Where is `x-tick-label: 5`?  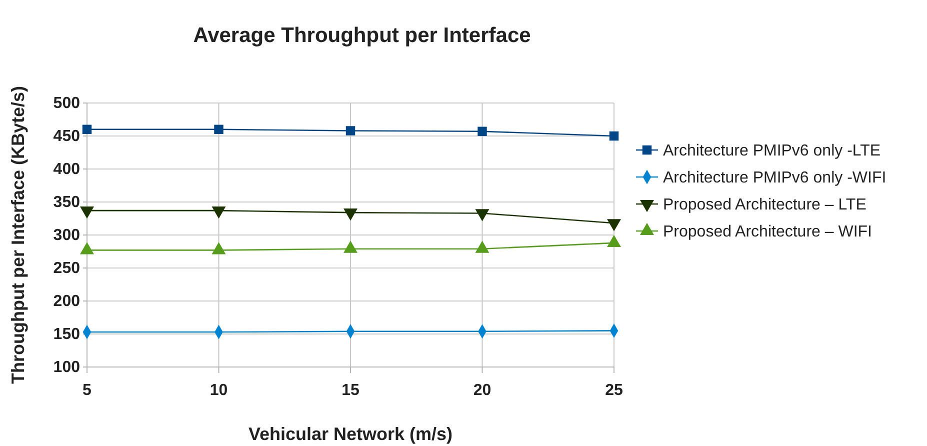
x-tick-label: 5 is located at coordinates (87, 391).